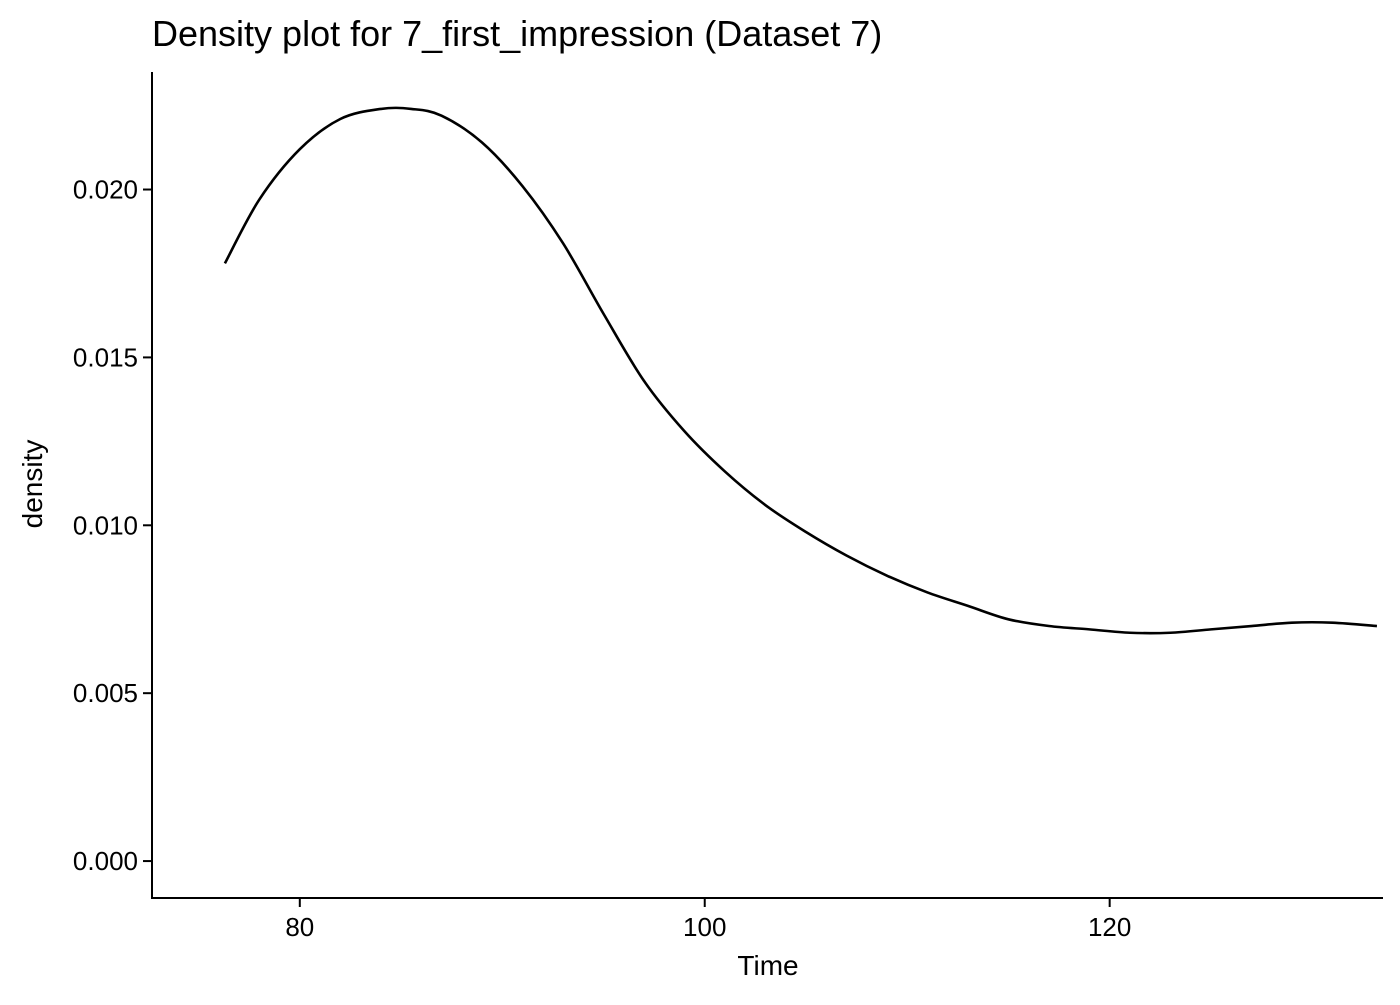 This screenshot has width=1400, height=1005. I want to click on y-axis-label: density, so click(32, 484).